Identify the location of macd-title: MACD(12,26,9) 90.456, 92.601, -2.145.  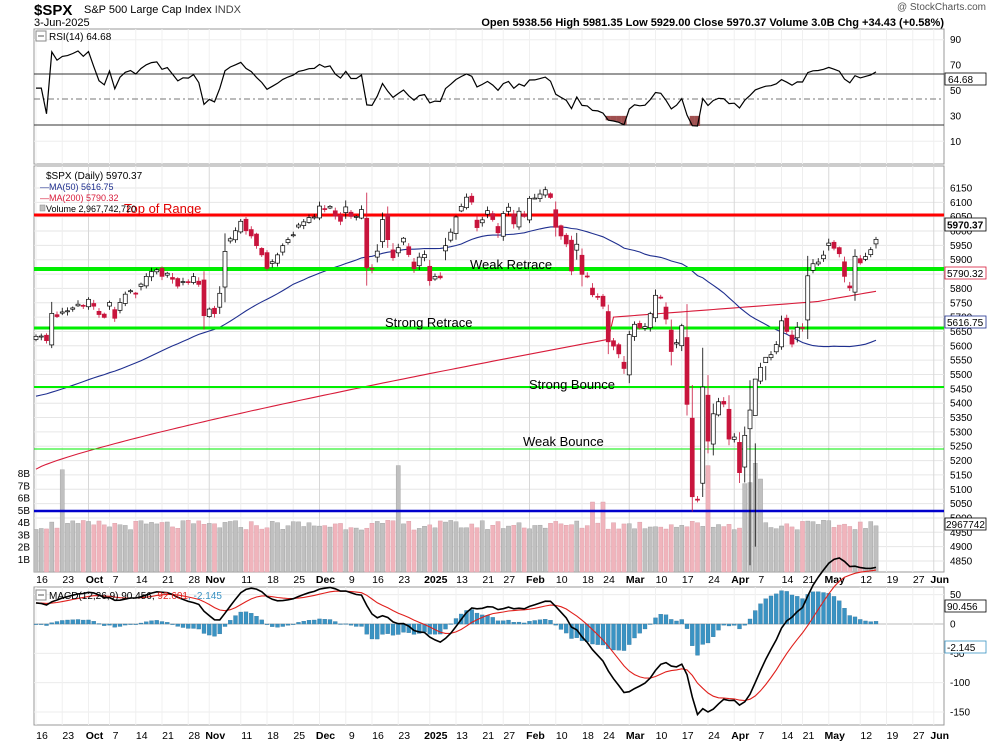
(135, 596).